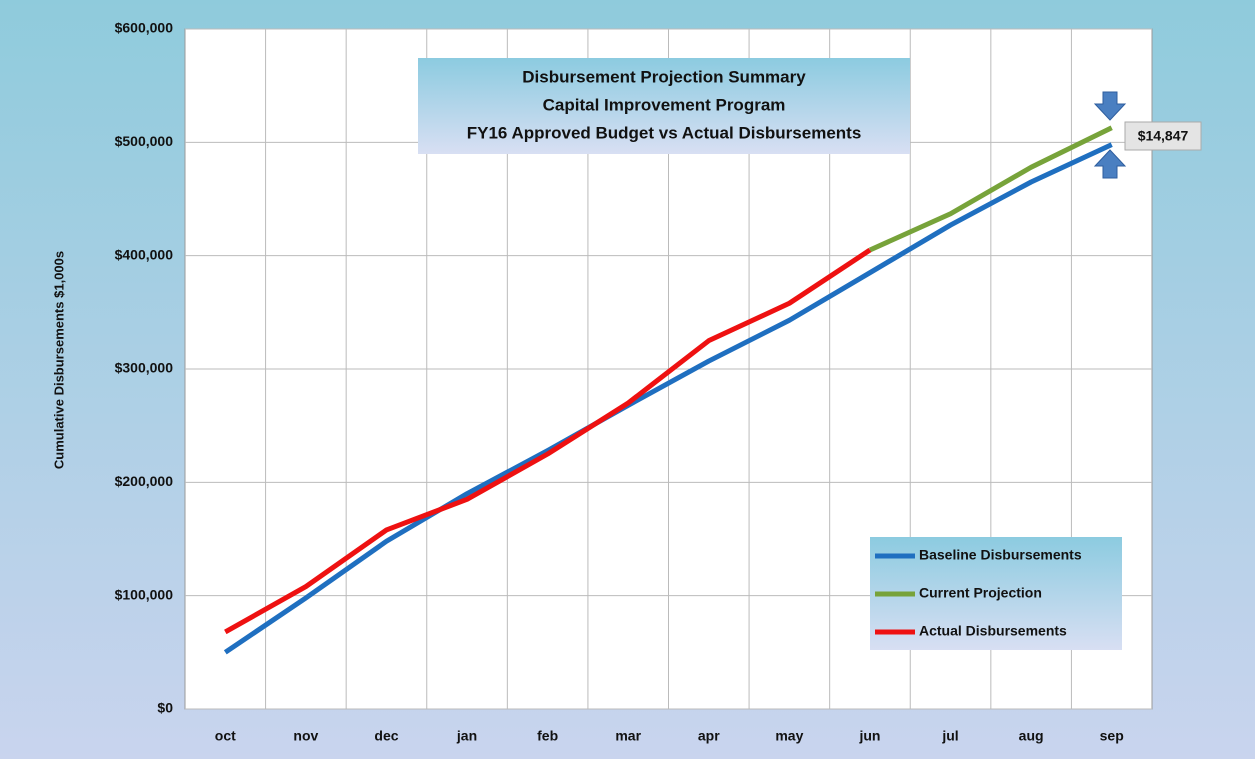 This screenshot has width=1255, height=764. Describe the element at coordinates (547, 736) in the screenshot. I see `x-tick-label: feb` at that location.